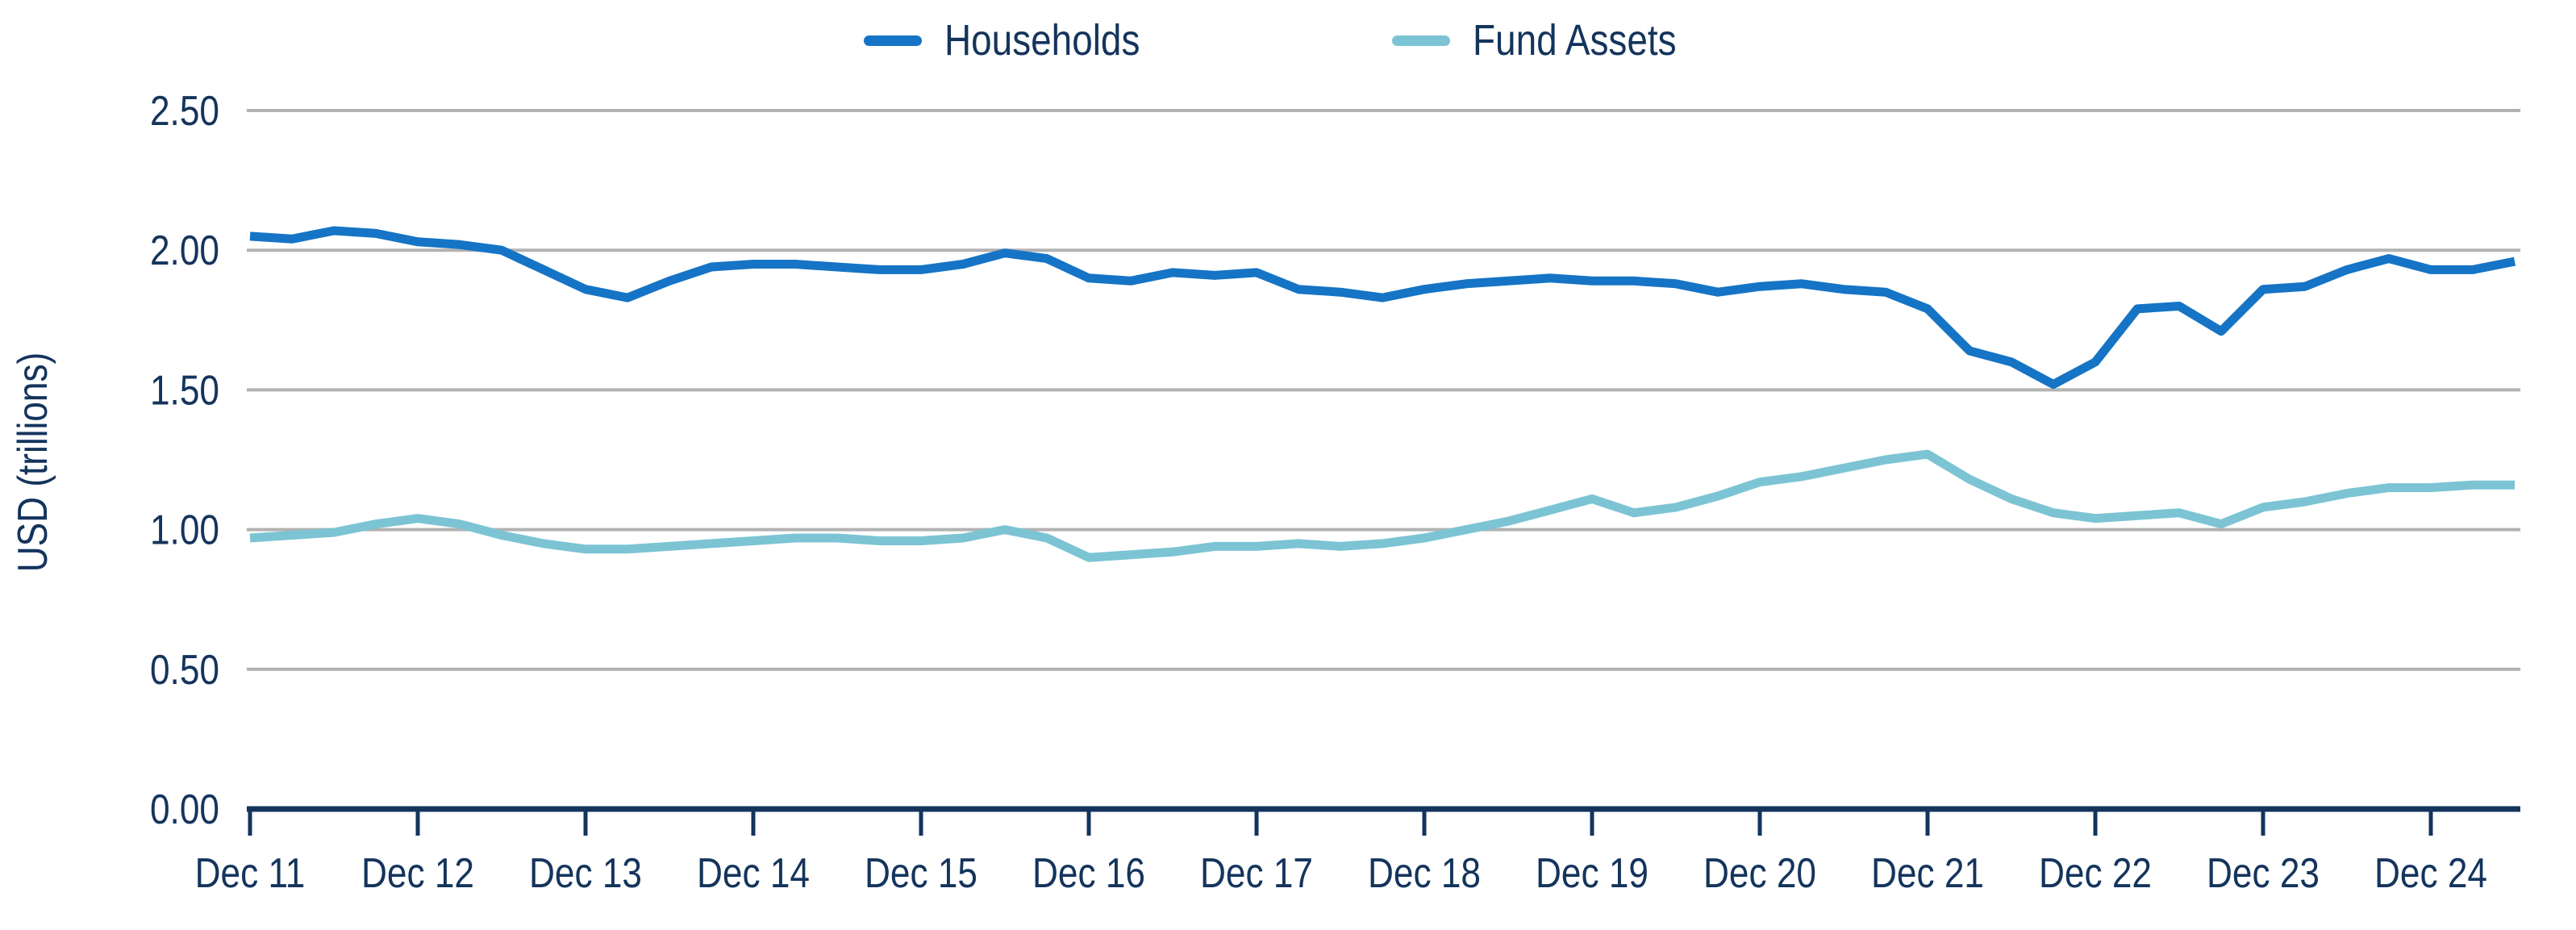 The width and height of the screenshot is (2576, 930). I want to click on legend-item-fund-assets: Fund Assets, so click(1552, 40).